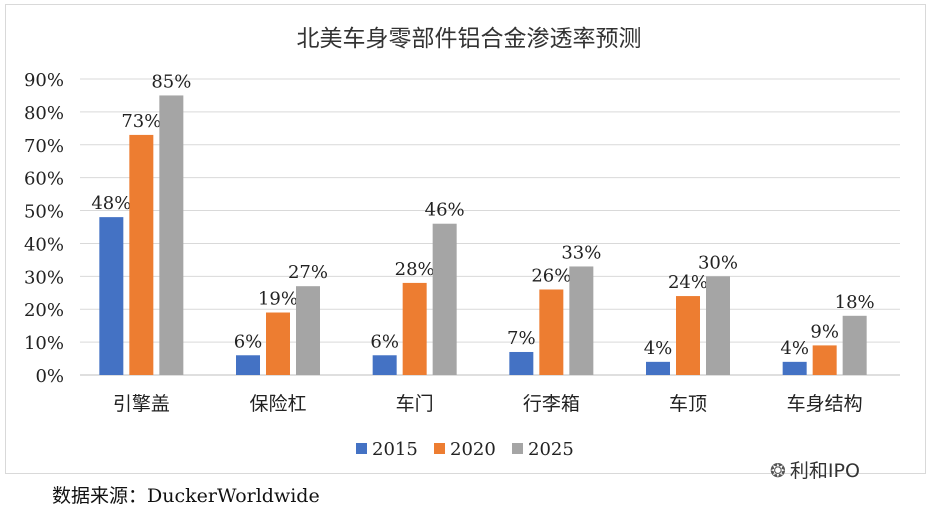  Describe the element at coordinates (44, 212) in the screenshot. I see `y-tick-label: 50%` at that location.